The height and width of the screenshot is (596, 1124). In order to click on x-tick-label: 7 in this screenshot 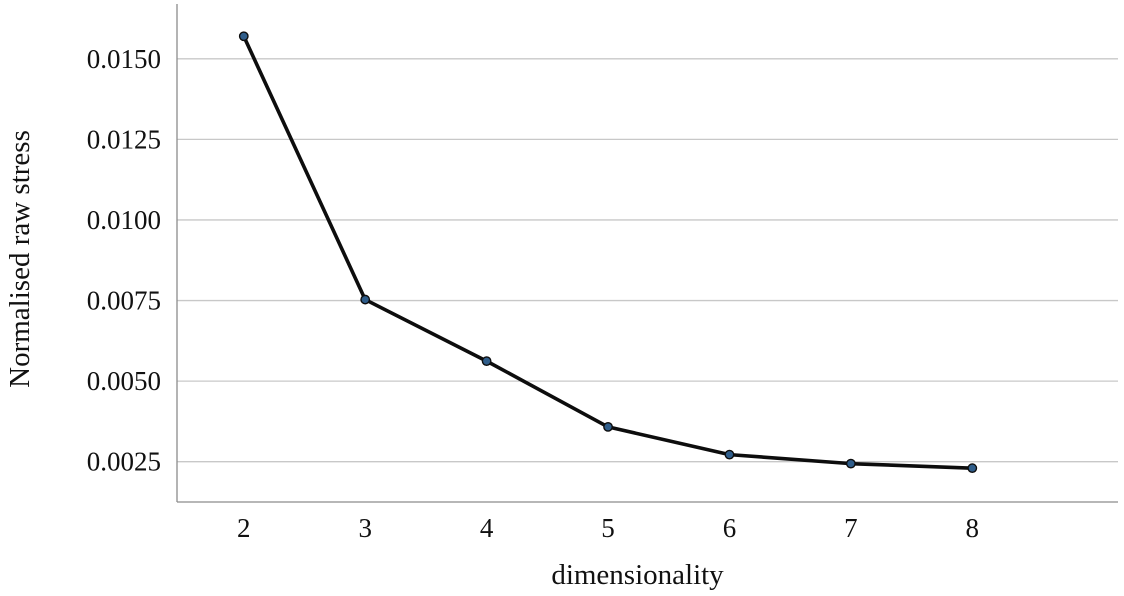, I will do `click(851, 528)`.